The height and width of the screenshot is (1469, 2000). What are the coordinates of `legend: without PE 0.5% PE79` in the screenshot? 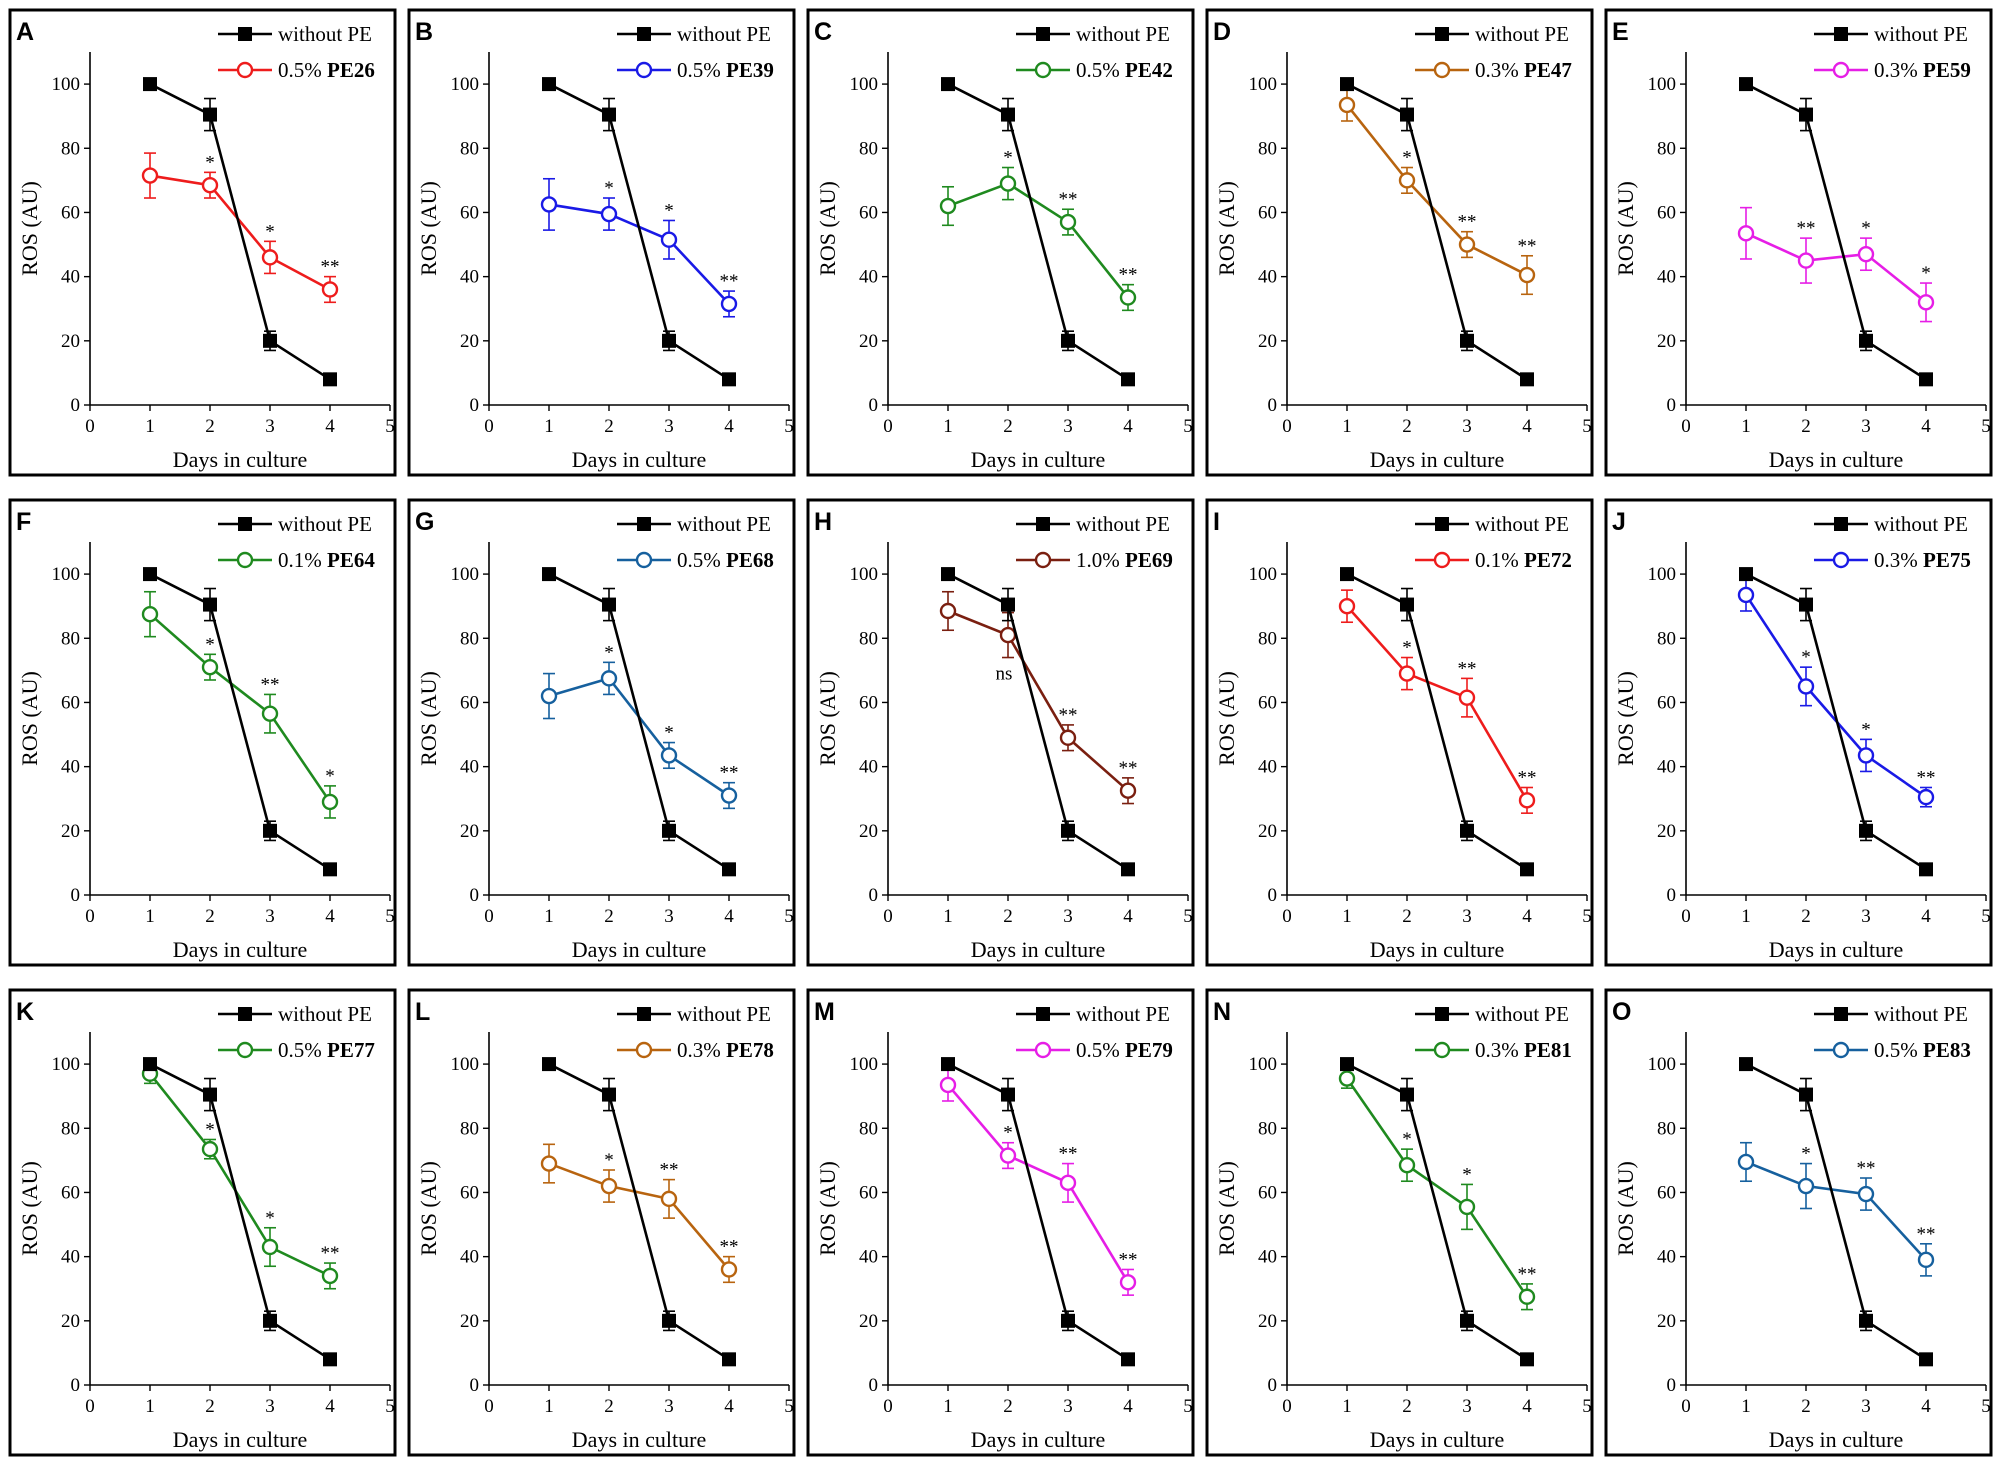 It's located at (1094, 1032).